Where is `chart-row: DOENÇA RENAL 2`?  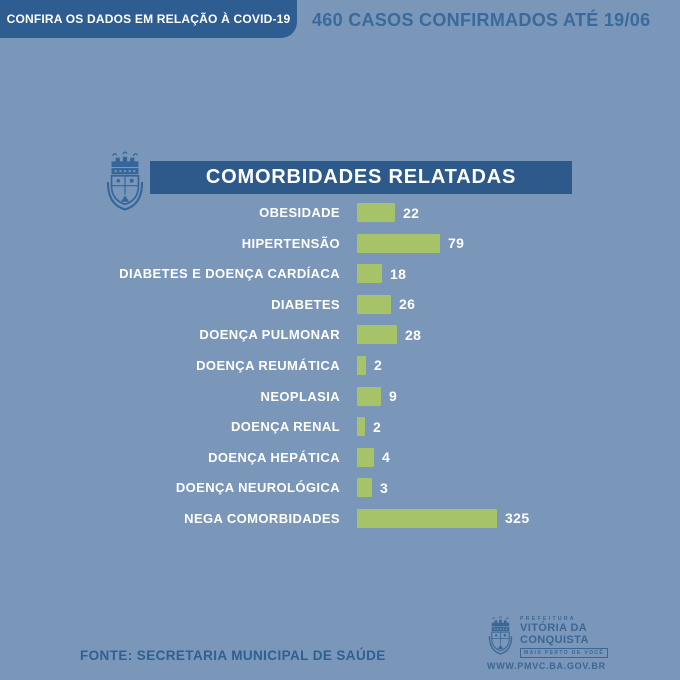
chart-row: DOENÇA RENAL 2 is located at coordinates (340, 427).